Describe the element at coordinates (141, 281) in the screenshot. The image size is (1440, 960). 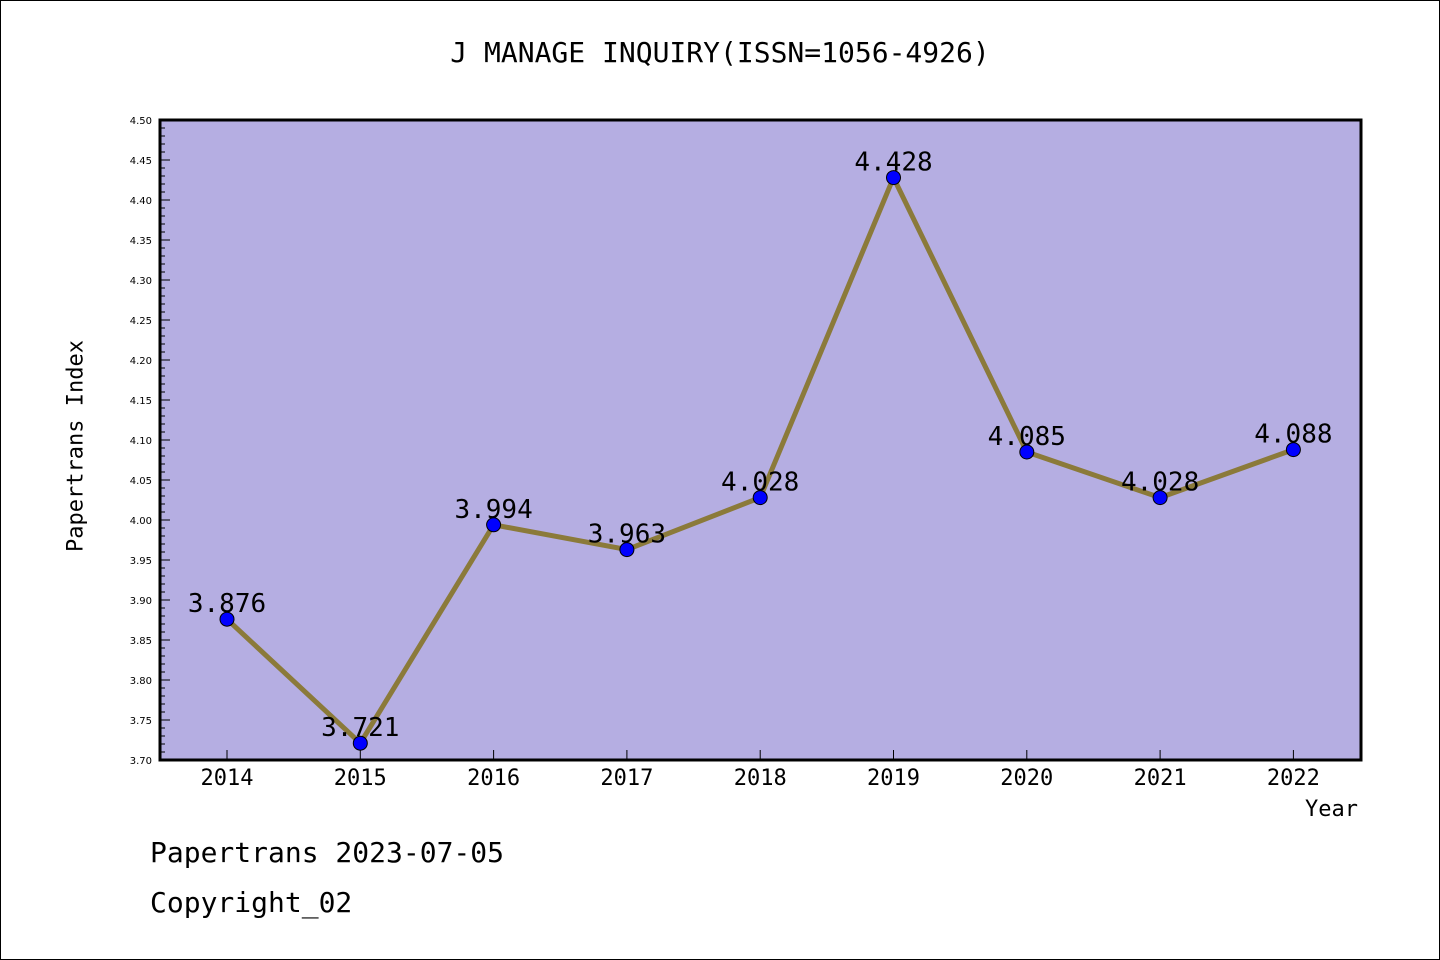
I see `y-tick-label: 4.30` at that location.